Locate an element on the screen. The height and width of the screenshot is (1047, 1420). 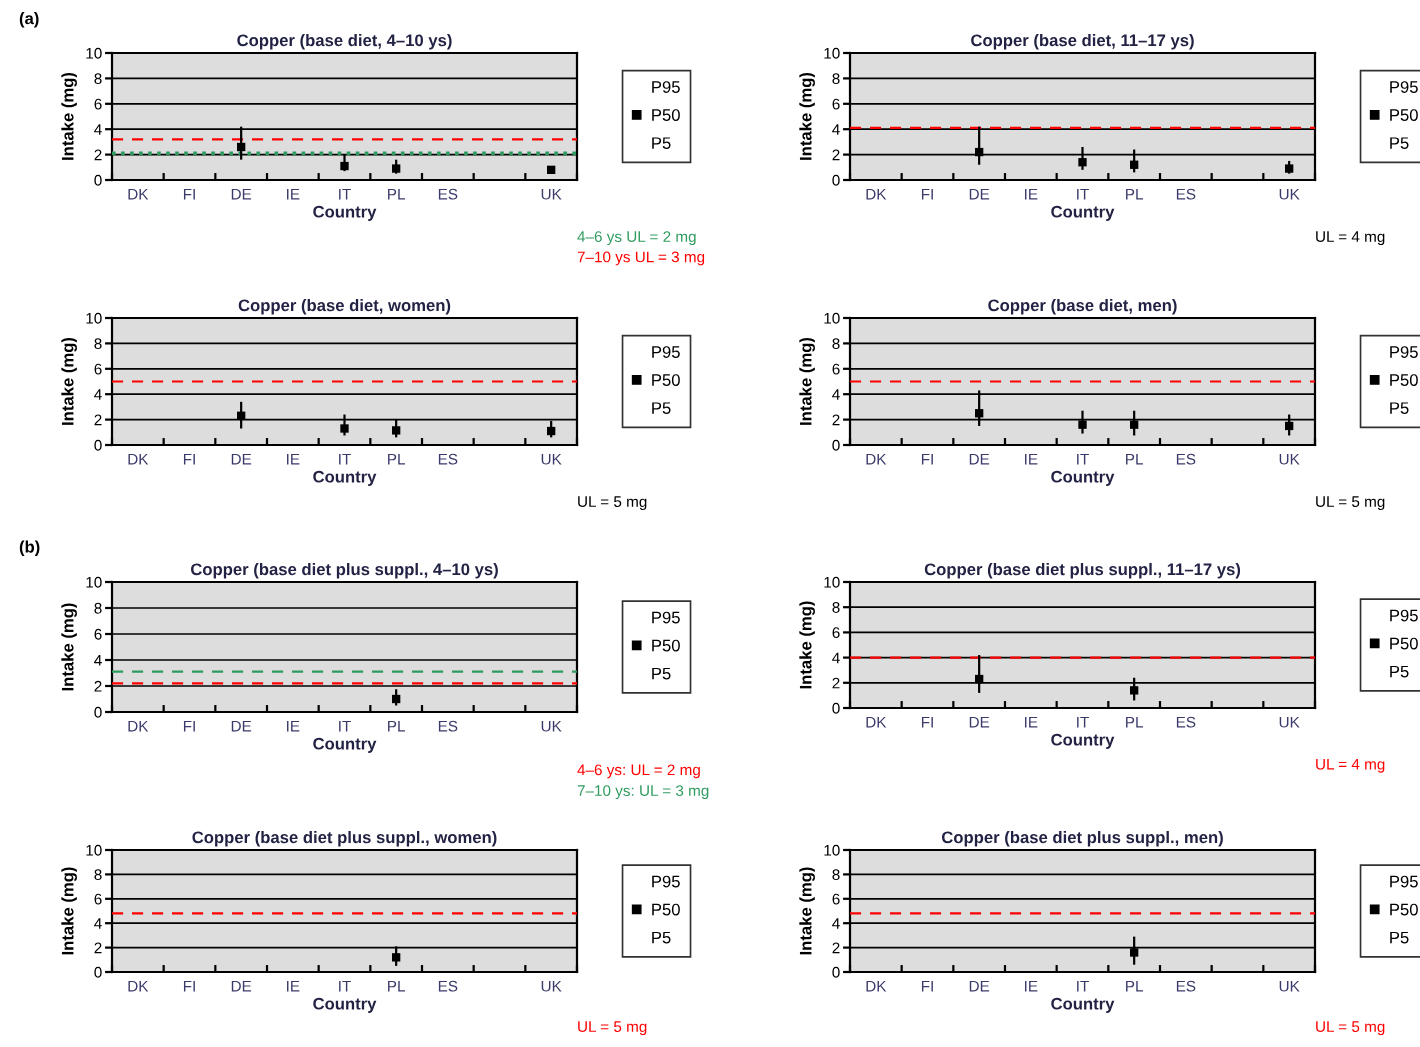
x-tick-label: DE is located at coordinates (979, 194).